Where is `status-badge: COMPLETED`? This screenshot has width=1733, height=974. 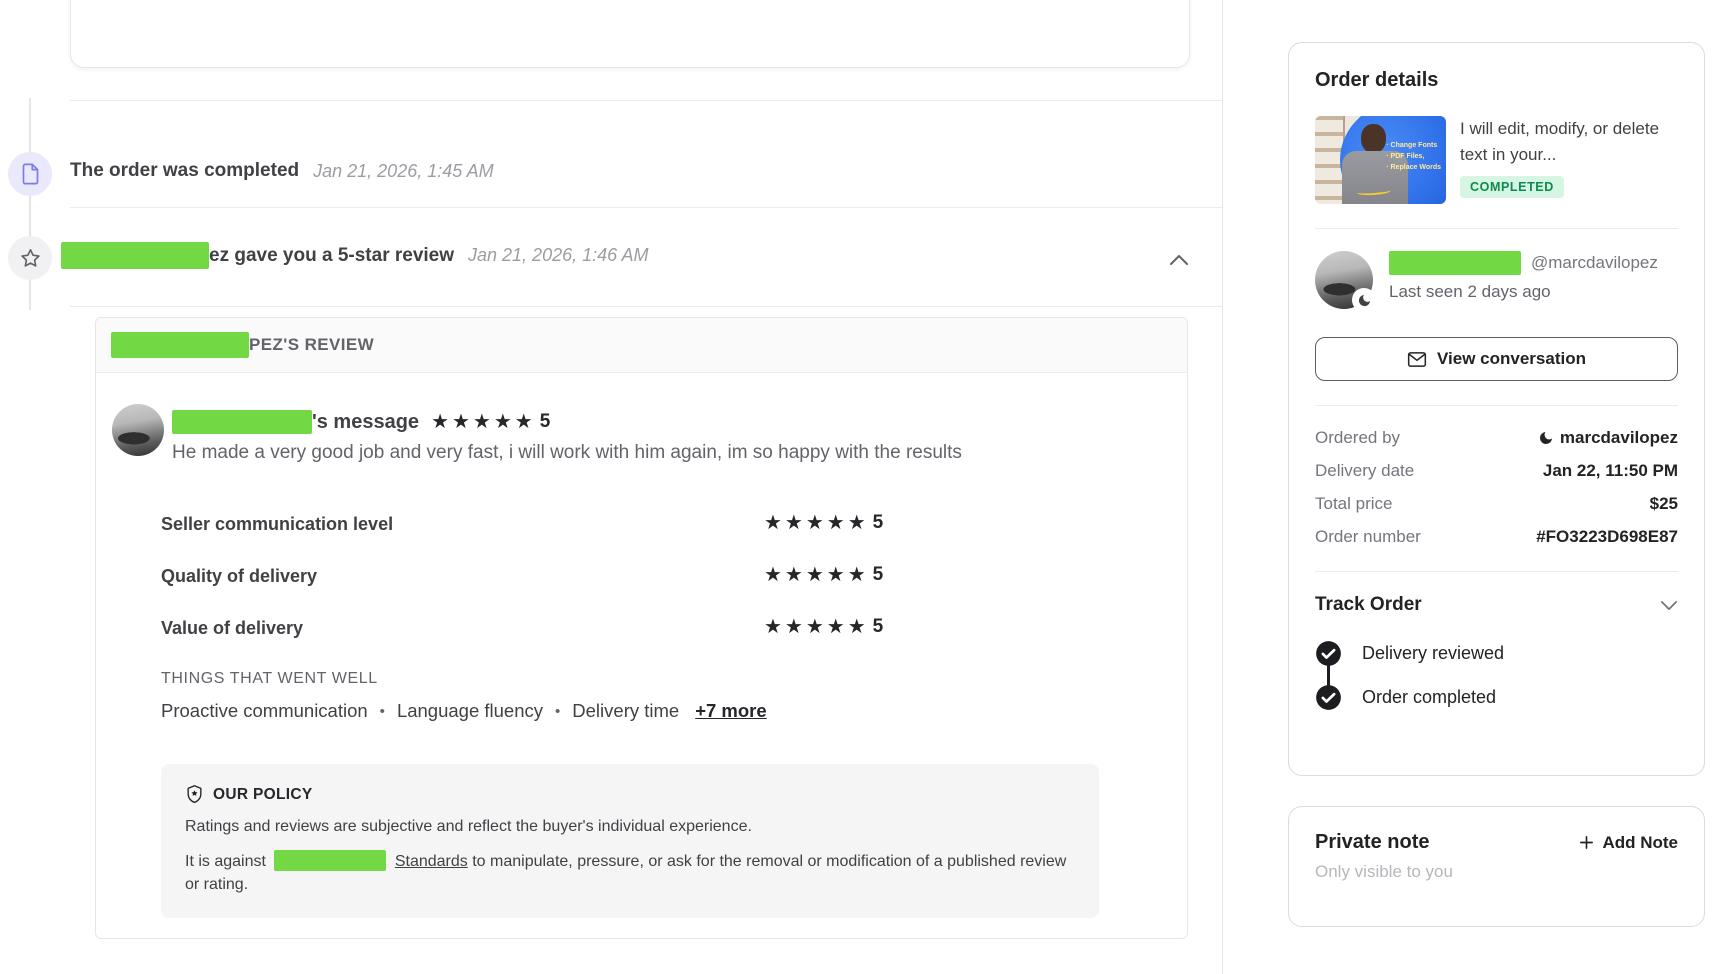 status-badge: COMPLETED is located at coordinates (1512, 186).